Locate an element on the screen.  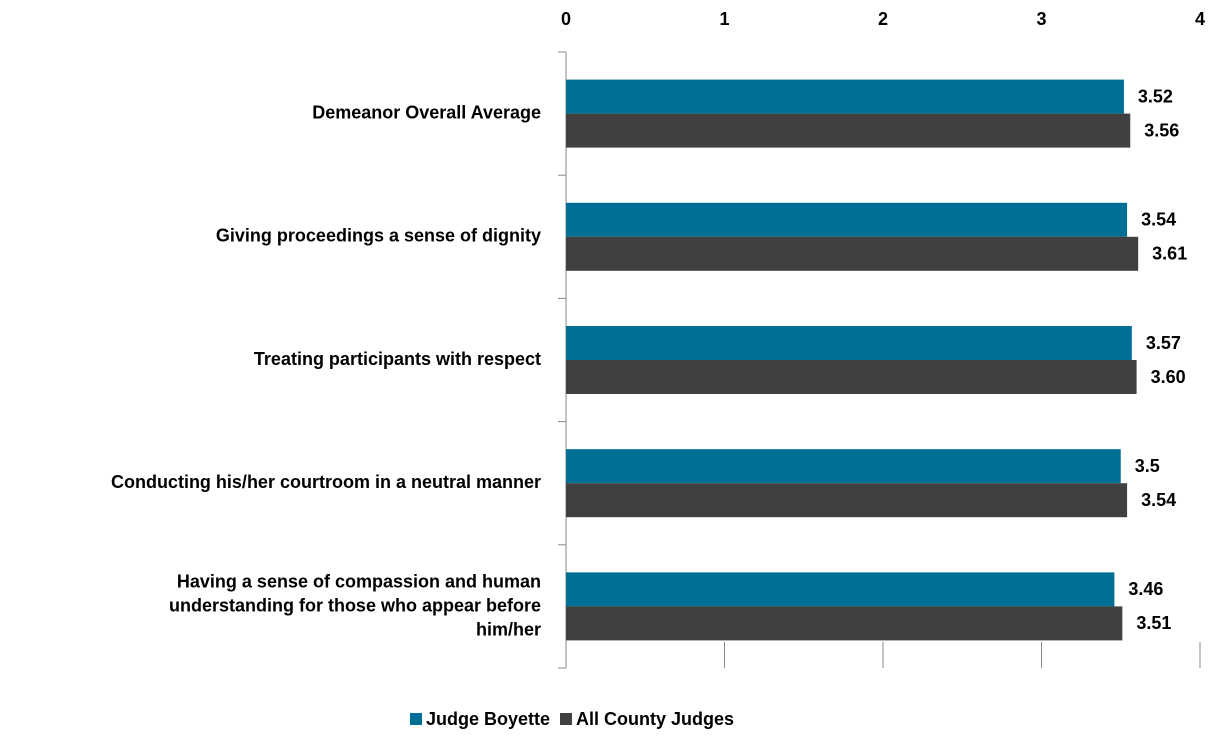
data-label: 3.56 is located at coordinates (1161, 130).